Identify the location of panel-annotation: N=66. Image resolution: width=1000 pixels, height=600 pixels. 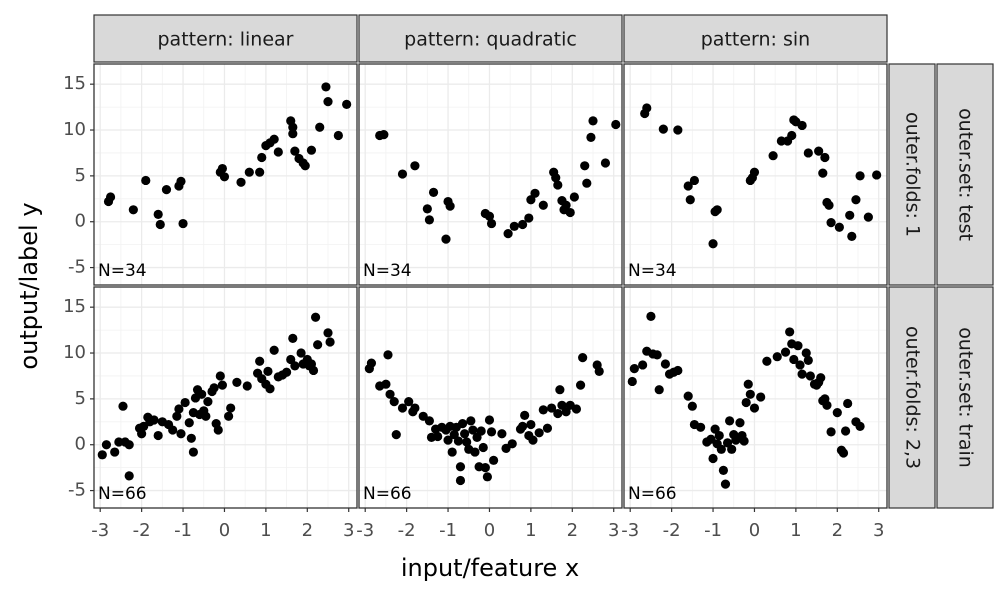
(122, 494).